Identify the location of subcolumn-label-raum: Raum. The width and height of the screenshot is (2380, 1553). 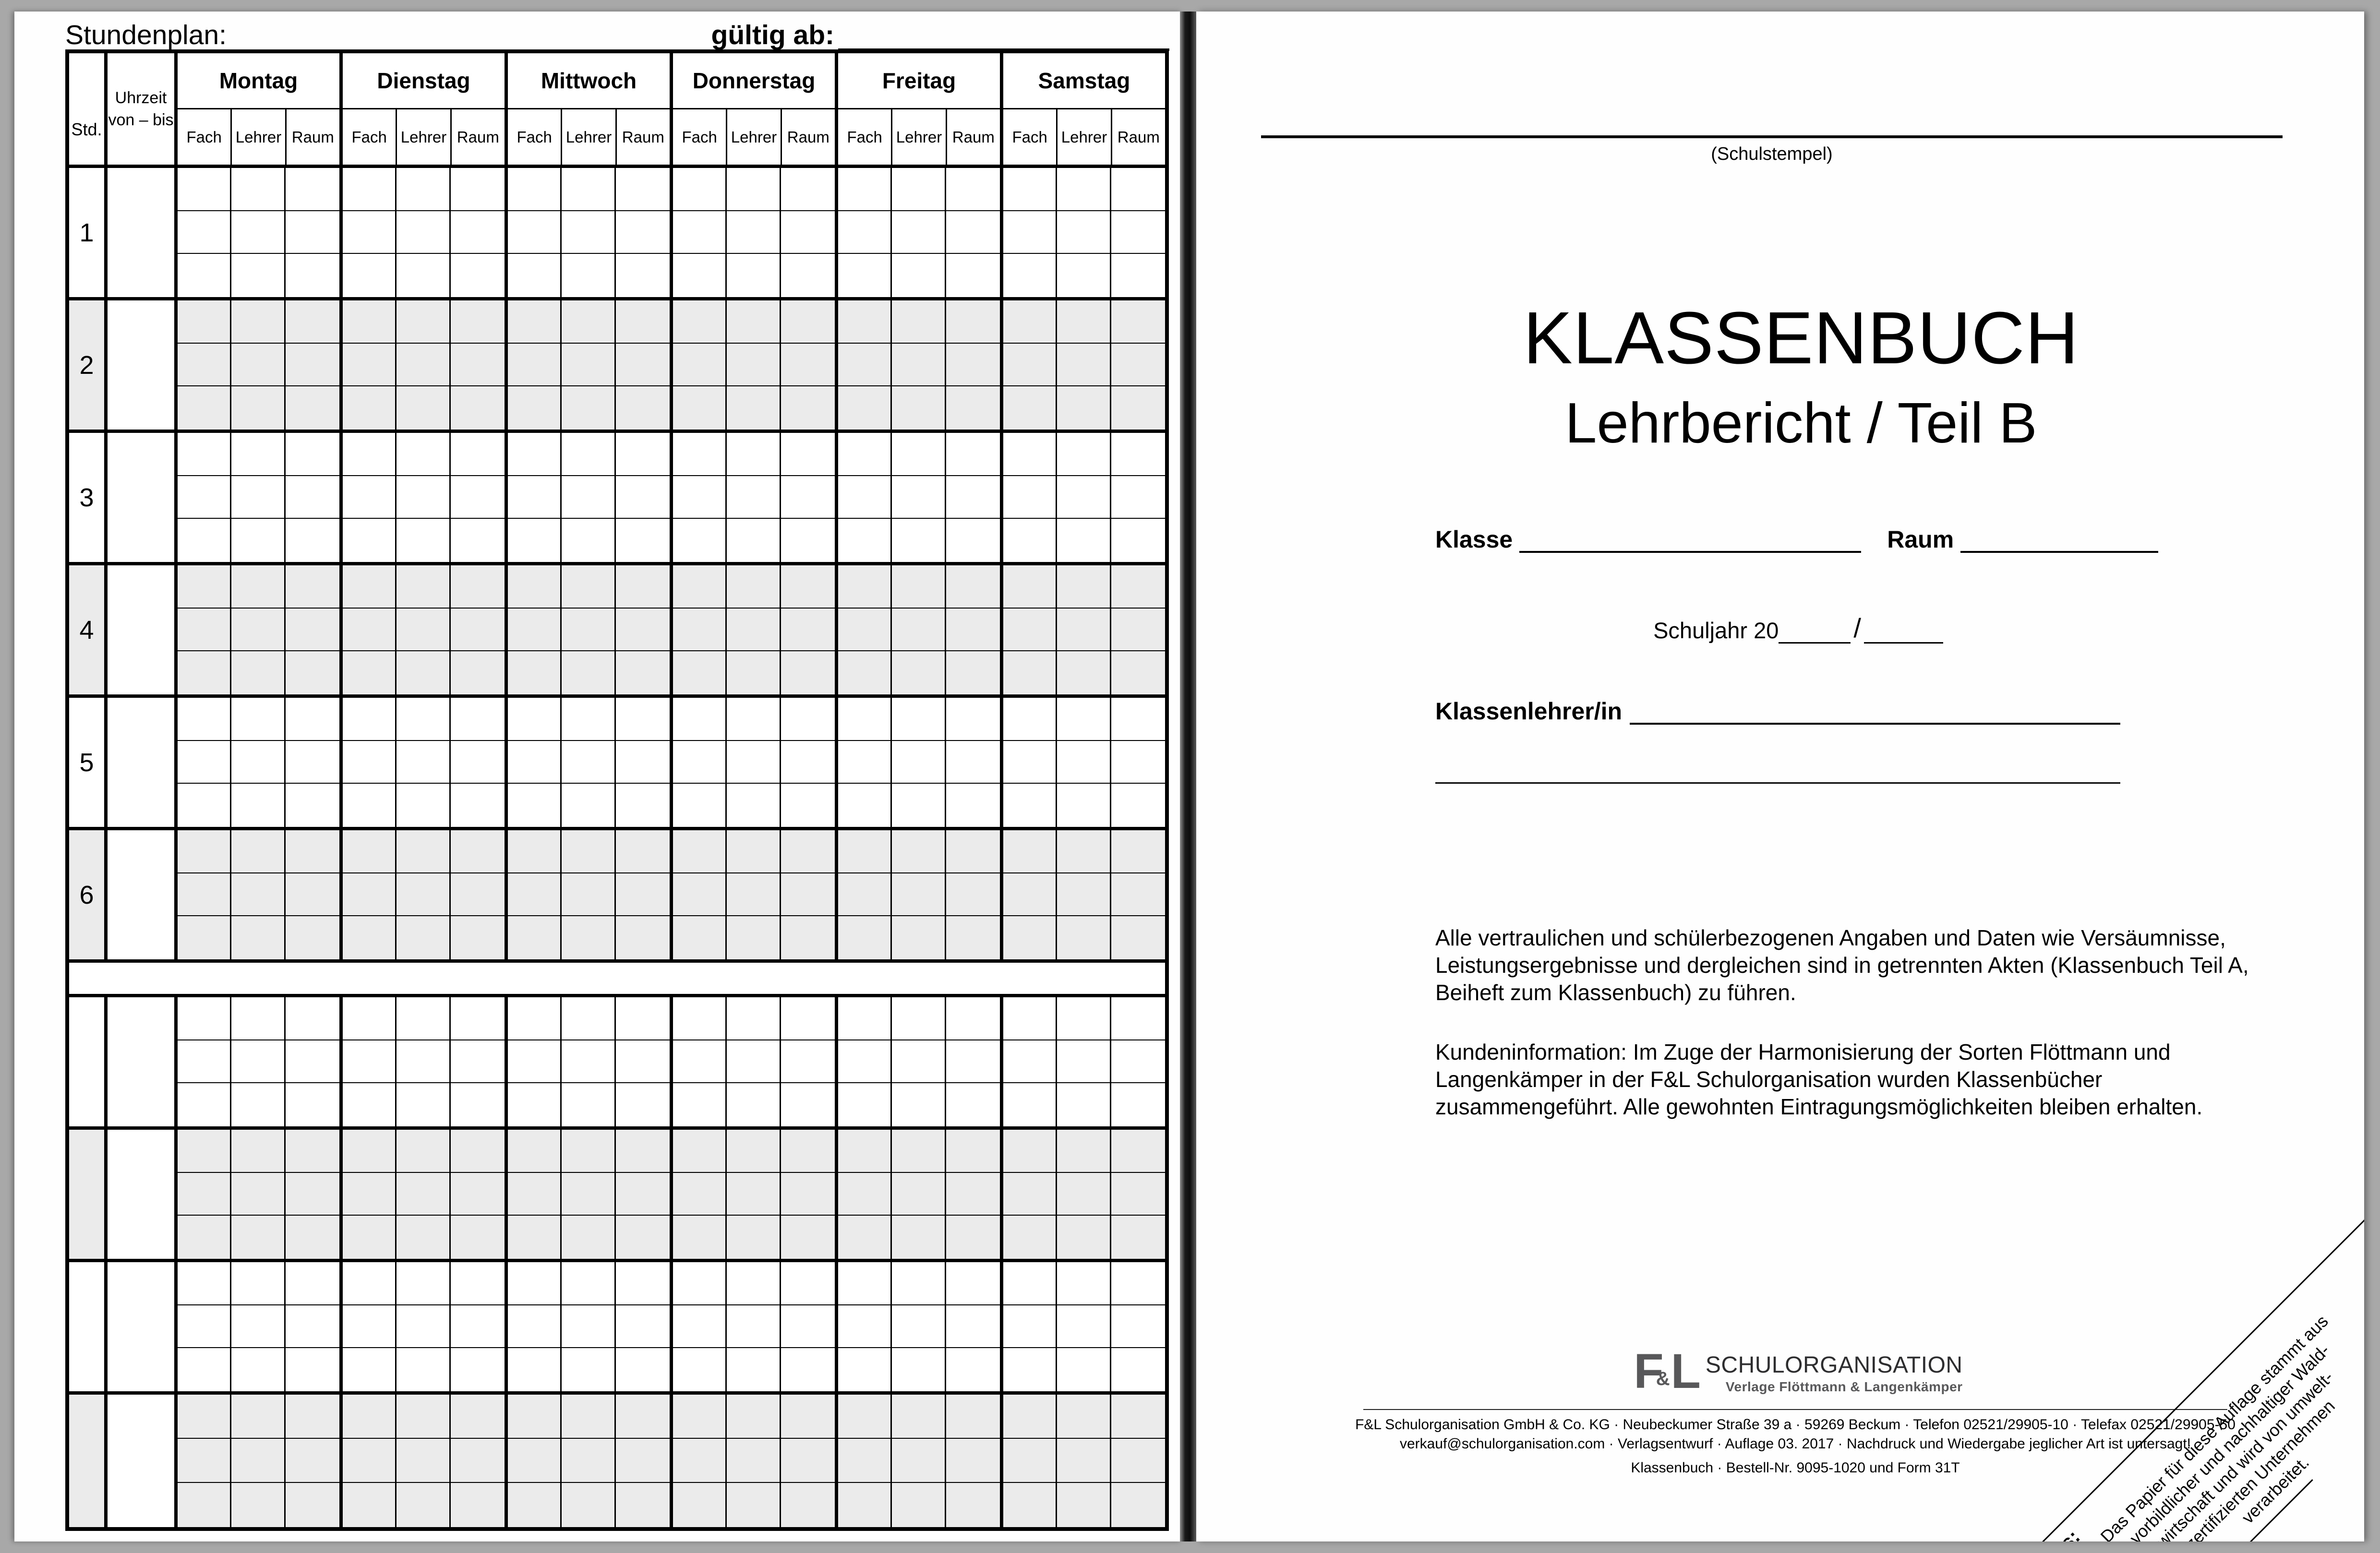
(974, 137).